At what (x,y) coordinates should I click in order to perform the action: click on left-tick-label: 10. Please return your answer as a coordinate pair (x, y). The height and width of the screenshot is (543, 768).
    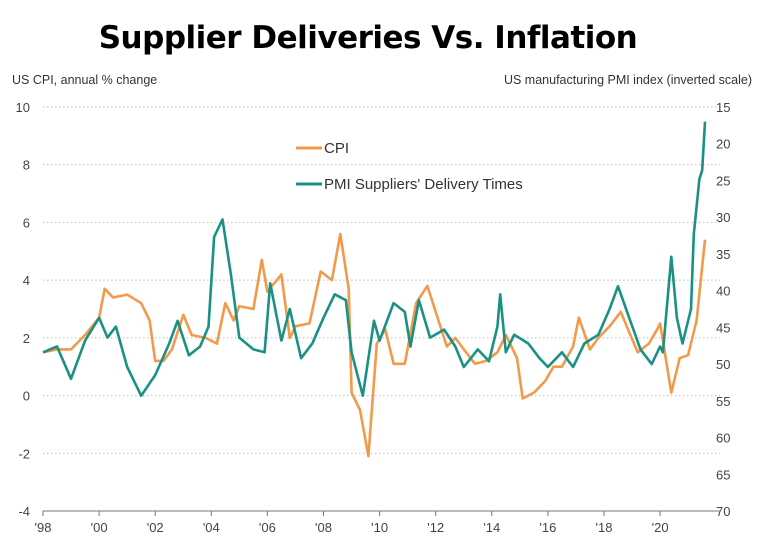
    Looking at the image, I should click on (23, 107).